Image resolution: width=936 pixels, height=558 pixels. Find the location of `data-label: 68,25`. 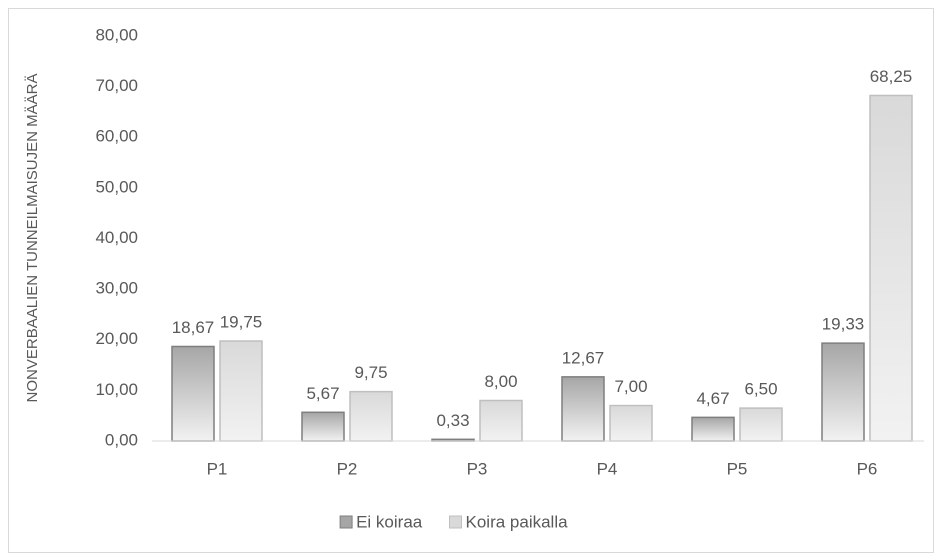

data-label: 68,25 is located at coordinates (891, 76).